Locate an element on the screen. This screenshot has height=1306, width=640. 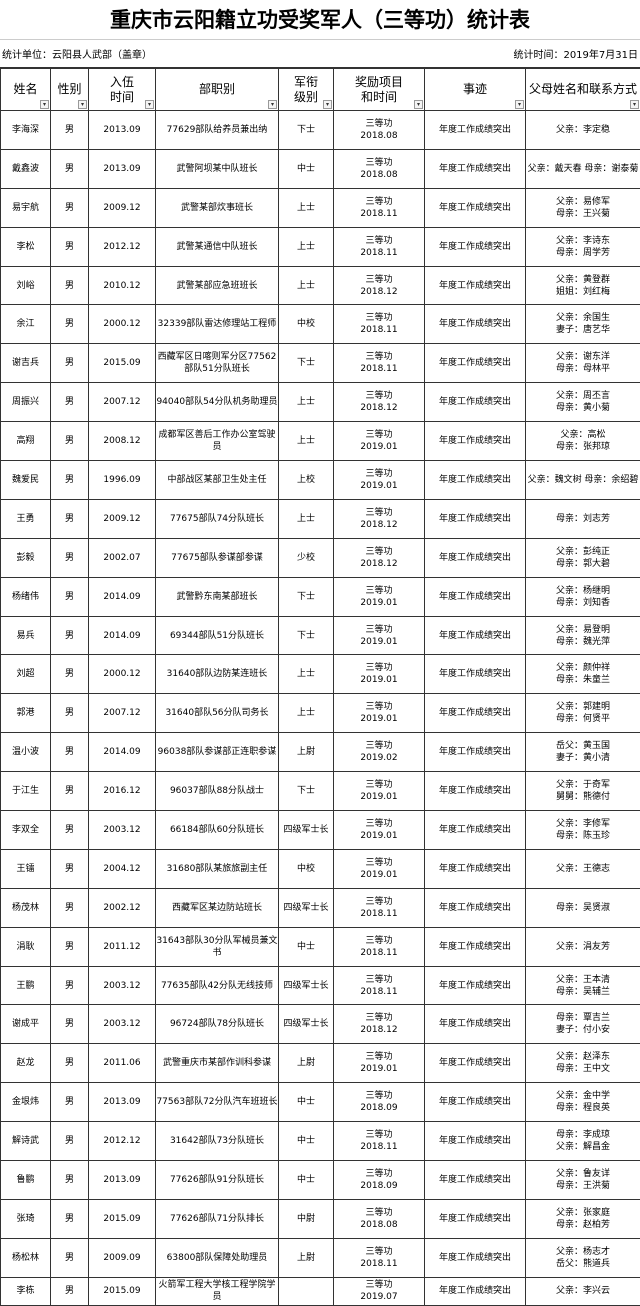
cell-unit-text: 武警某通信中队班长 is located at coordinates (217, 247).